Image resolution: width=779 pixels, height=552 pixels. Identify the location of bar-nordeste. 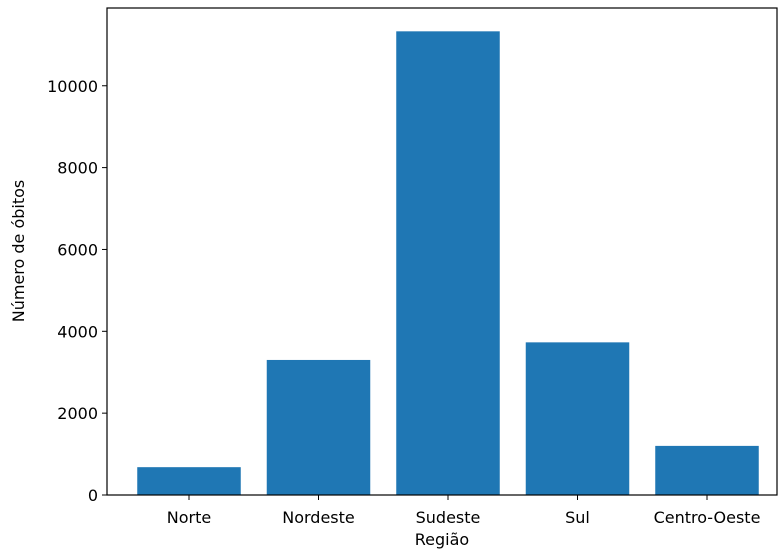
(318, 427).